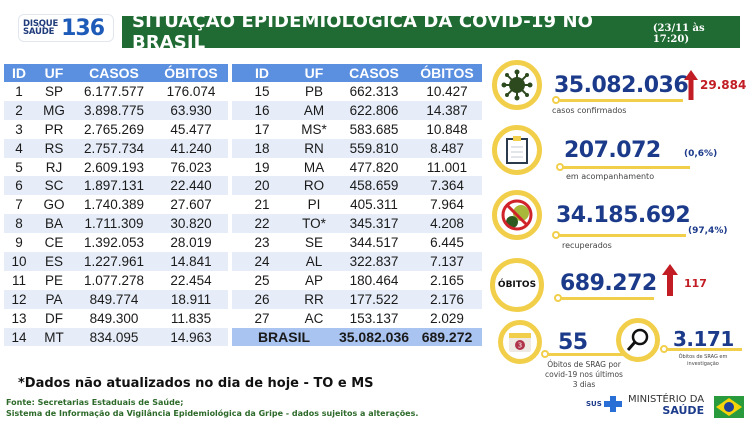 This screenshot has width=754, height=424. I want to click on cell-obitos: 14.387, so click(447, 110).